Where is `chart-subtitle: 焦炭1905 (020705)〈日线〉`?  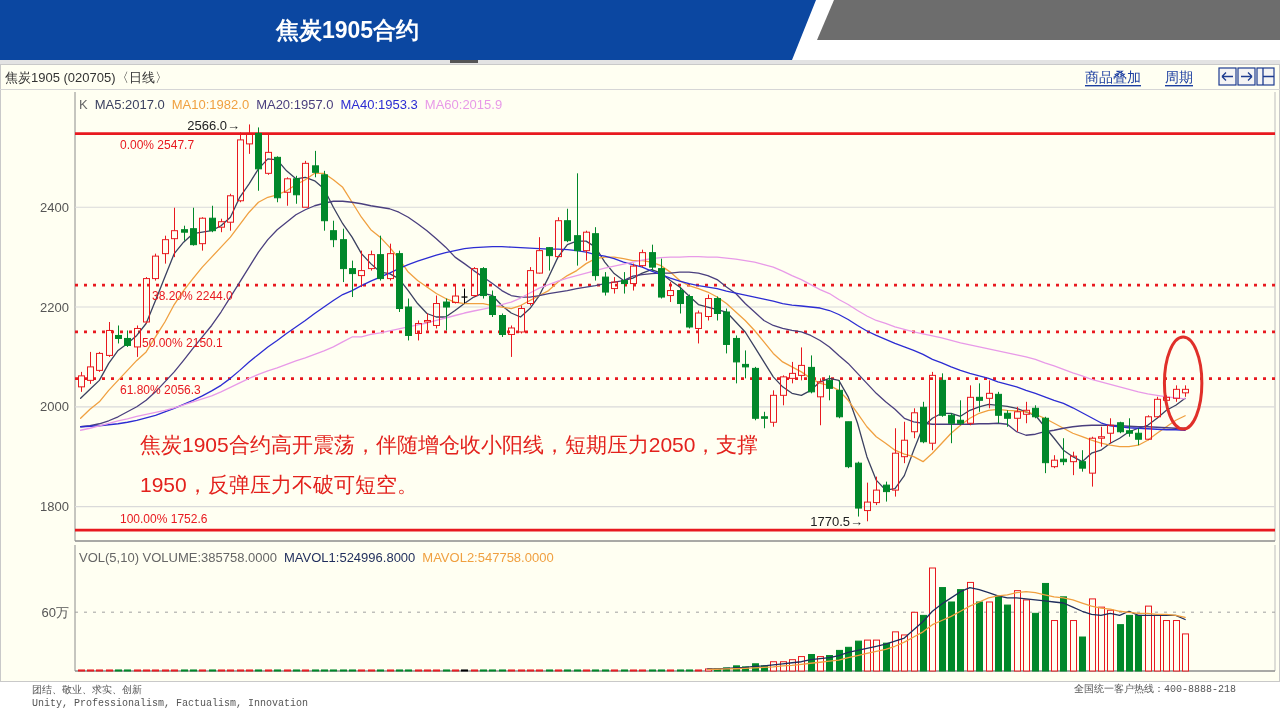 chart-subtitle: 焦炭1905 (020705)〈日线〉 is located at coordinates (86, 77).